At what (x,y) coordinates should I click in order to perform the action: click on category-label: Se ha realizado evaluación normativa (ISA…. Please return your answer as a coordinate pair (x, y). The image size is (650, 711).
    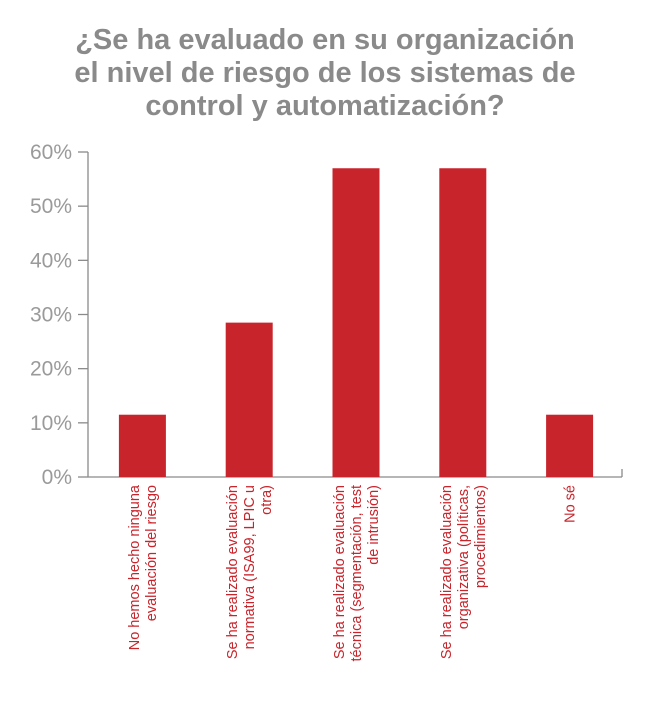
    Looking at the image, I should click on (250, 572).